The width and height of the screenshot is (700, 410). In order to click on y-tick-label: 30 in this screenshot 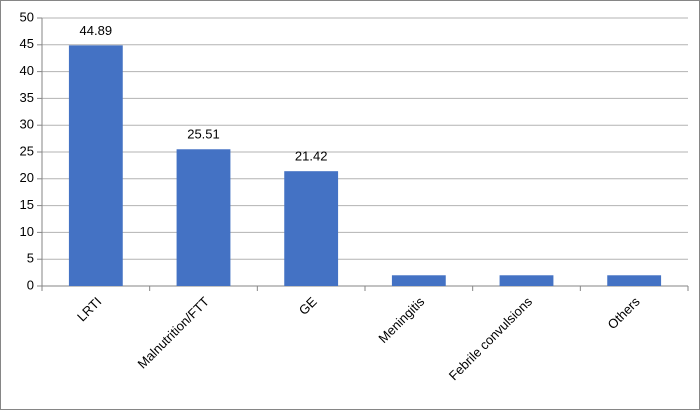, I will do `click(27, 124)`.